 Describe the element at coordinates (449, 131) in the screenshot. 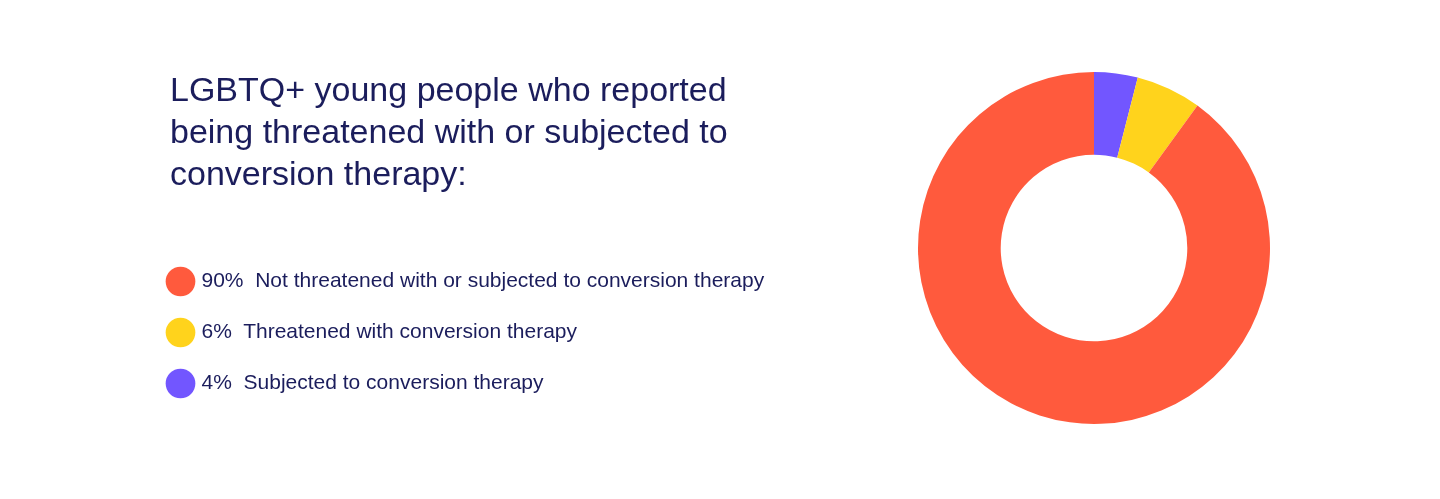

I see `text: LGBTQ+ young people who reported being threatened with or subjected to conversion therapy:` at that location.